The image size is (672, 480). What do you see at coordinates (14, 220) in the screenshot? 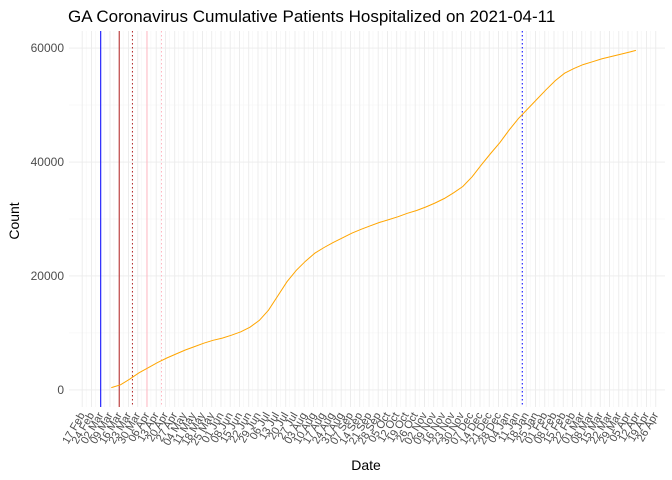
I see `y-axis-title: Count` at bounding box center [14, 220].